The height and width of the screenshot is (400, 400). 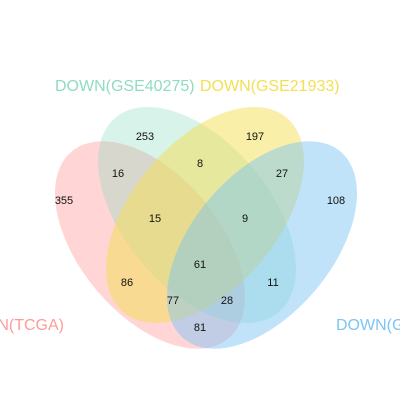 What do you see at coordinates (118, 174) in the screenshot?
I see `region-count-ab: 16` at bounding box center [118, 174].